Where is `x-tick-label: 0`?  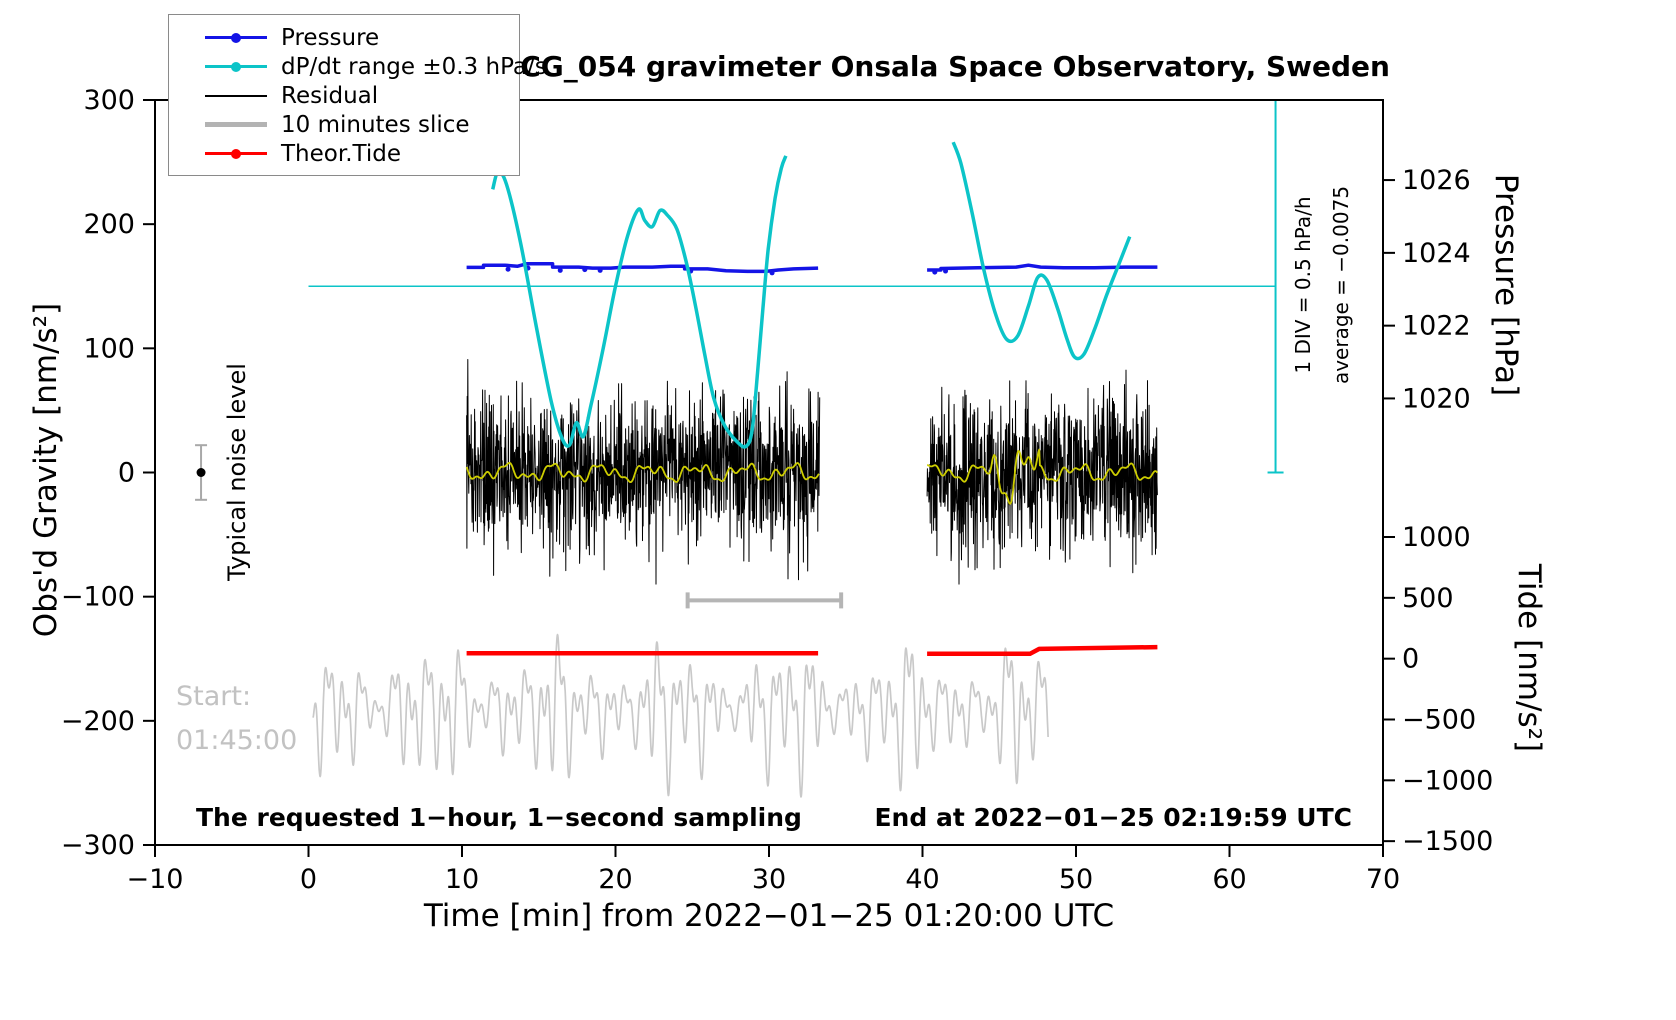
x-tick-label: 0 is located at coordinates (308, 879).